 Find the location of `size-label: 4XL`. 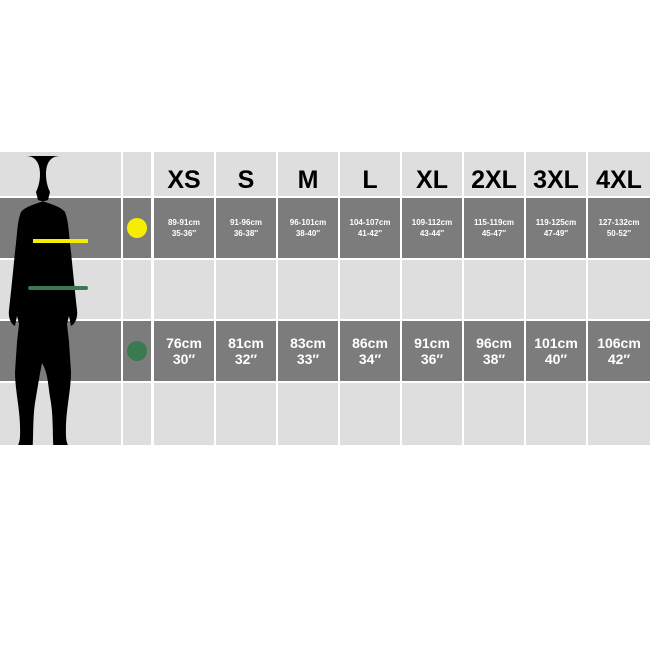

size-label: 4XL is located at coordinates (619, 179).